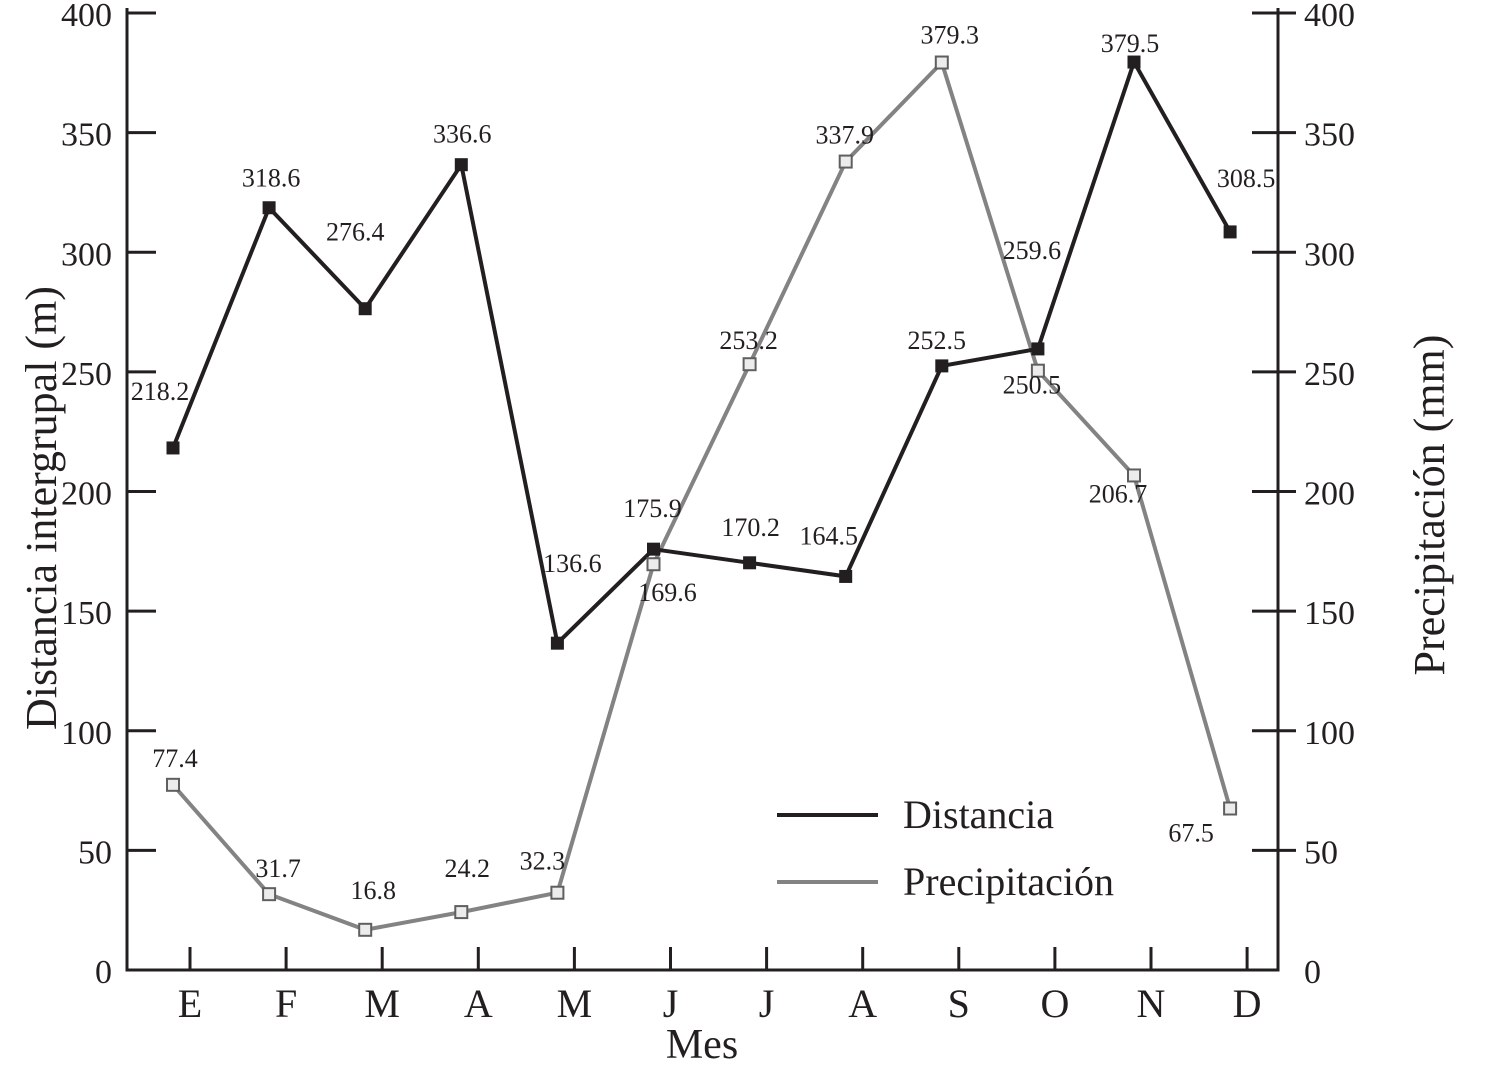 Image resolution: width=1500 pixels, height=1077 pixels. Describe the element at coordinates (86, 17) in the screenshot. I see `left-axis-tick-label: 400` at that location.